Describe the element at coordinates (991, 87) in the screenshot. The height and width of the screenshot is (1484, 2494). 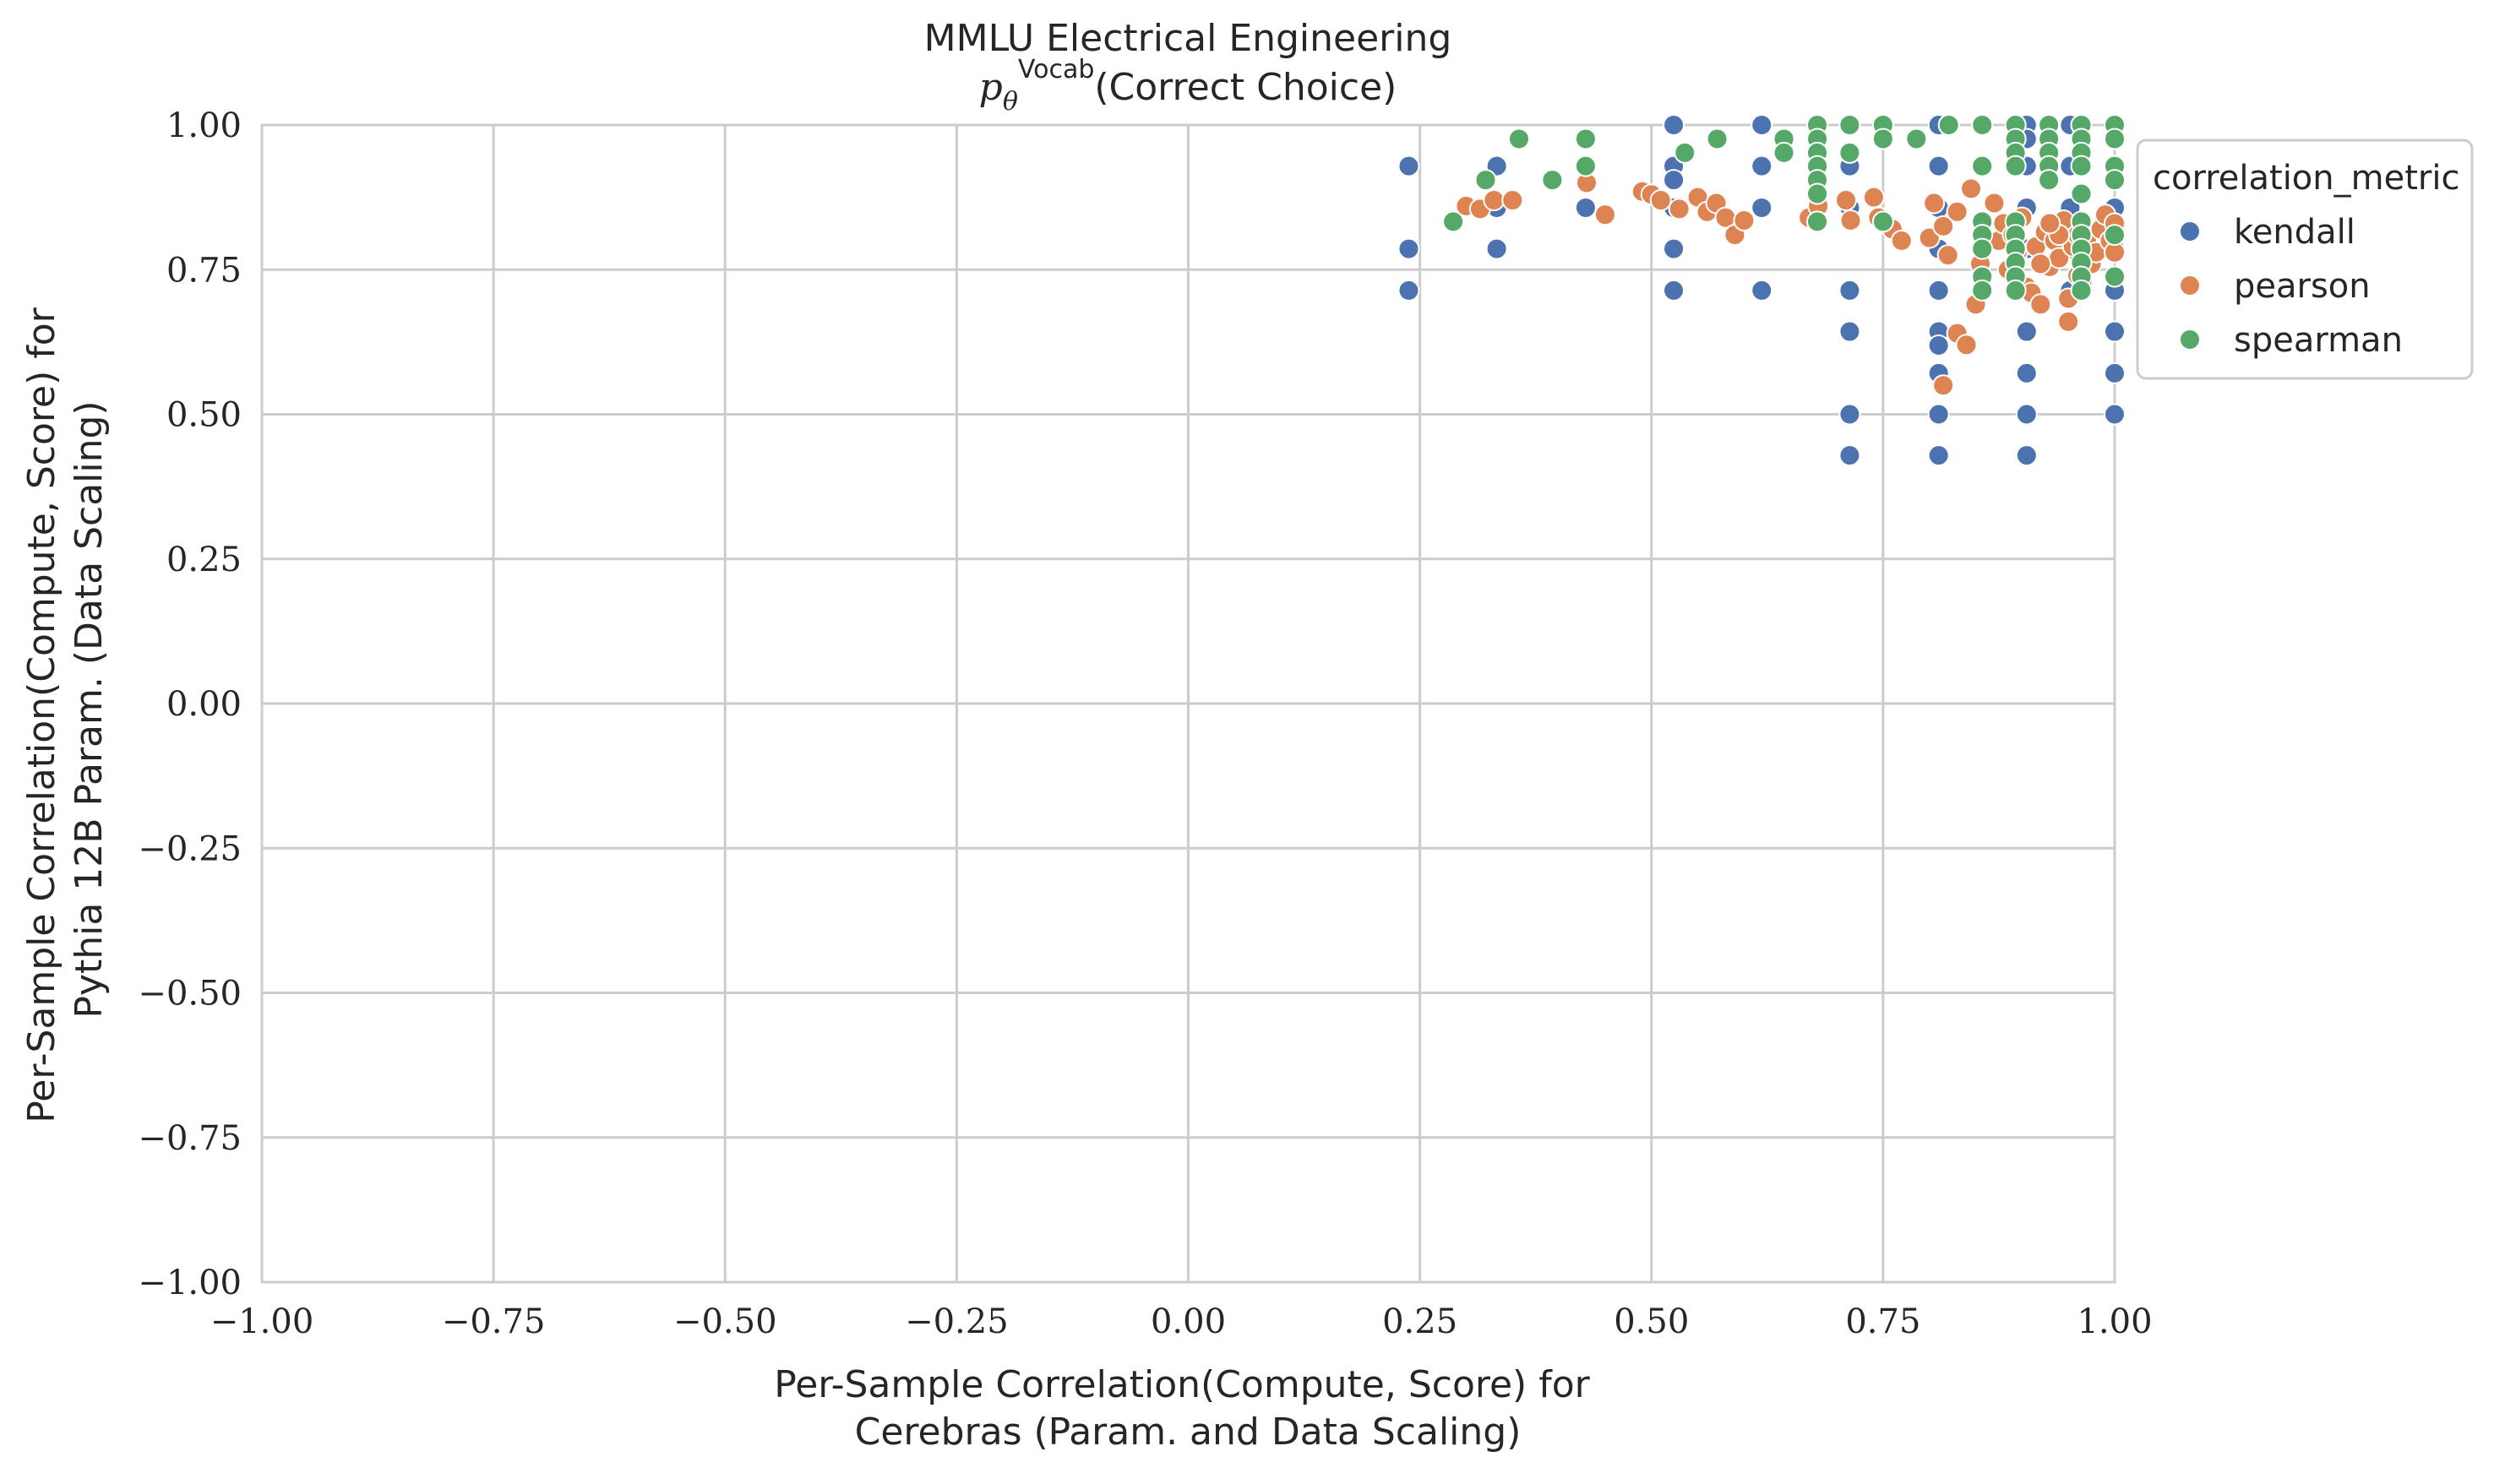
I see `subtitle-base: p` at that location.